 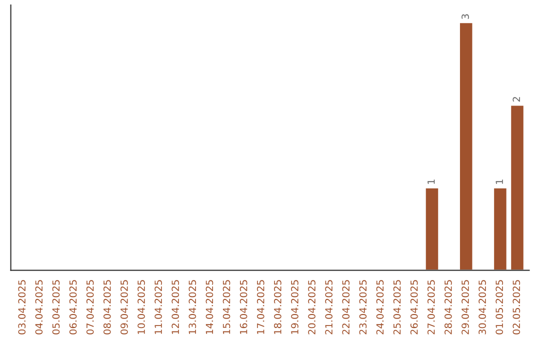 I want to click on x-tick-label: 23.04.2025, so click(x=363, y=307).